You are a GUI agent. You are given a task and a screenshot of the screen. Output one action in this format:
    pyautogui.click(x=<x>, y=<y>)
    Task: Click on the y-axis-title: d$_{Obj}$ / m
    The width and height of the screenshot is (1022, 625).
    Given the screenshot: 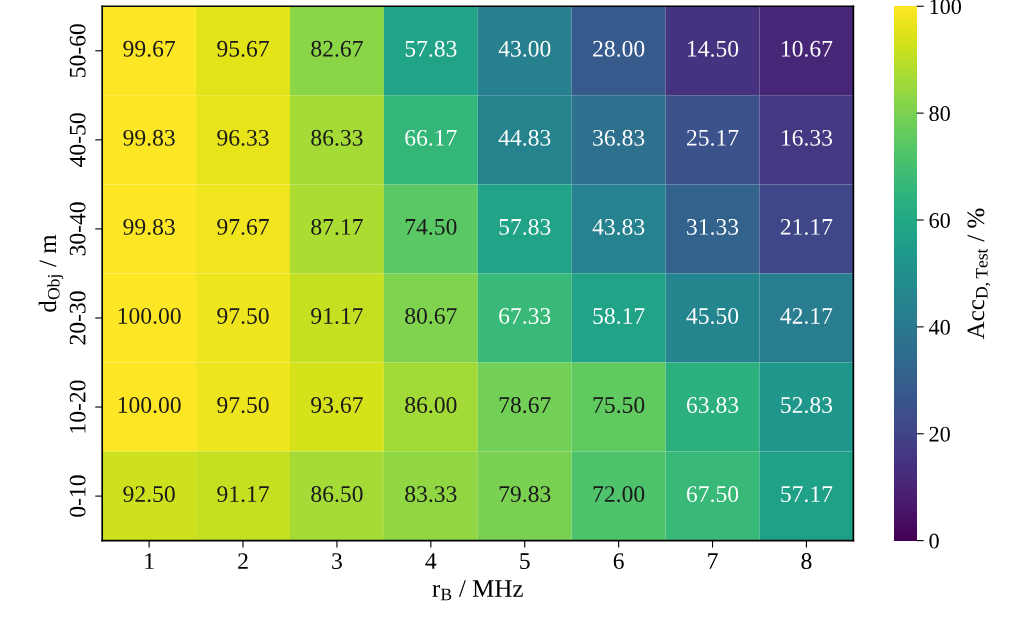 What is the action you would take?
    pyautogui.click(x=51, y=273)
    